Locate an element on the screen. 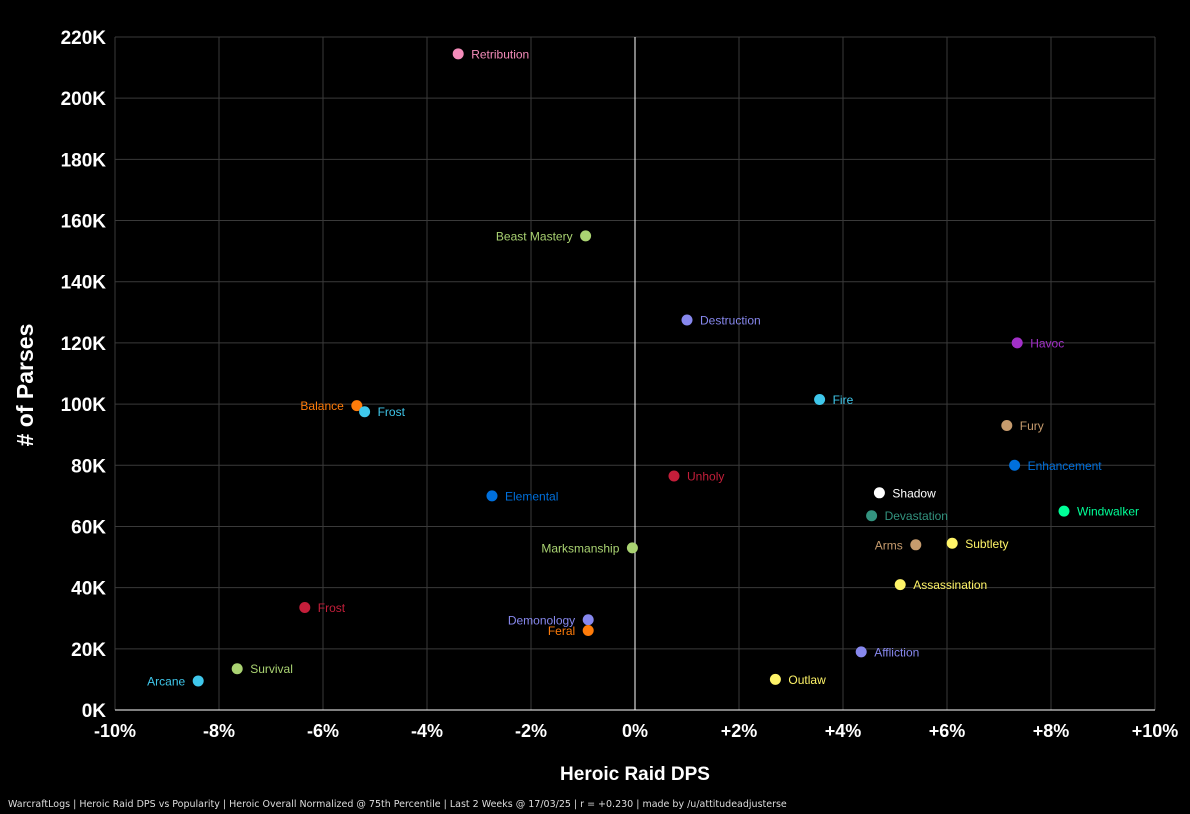  x-tick-label: 0% is located at coordinates (635, 731).